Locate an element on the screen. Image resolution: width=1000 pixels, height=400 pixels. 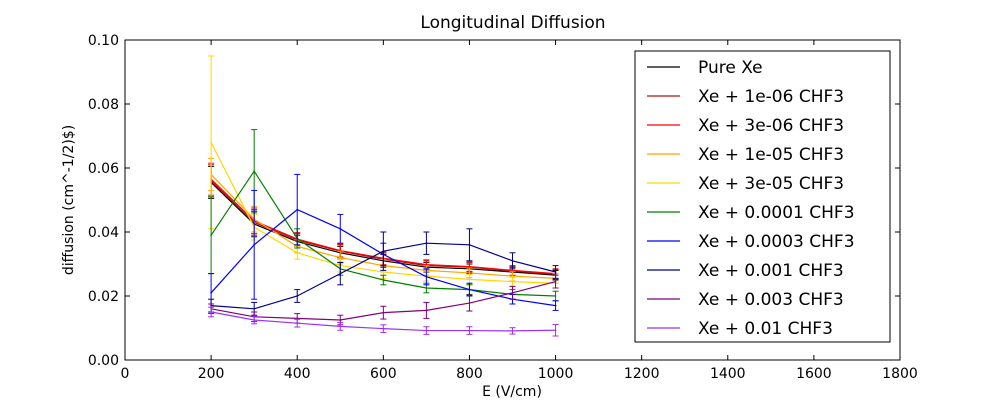
x-tick-label: 400 is located at coordinates (297, 374).